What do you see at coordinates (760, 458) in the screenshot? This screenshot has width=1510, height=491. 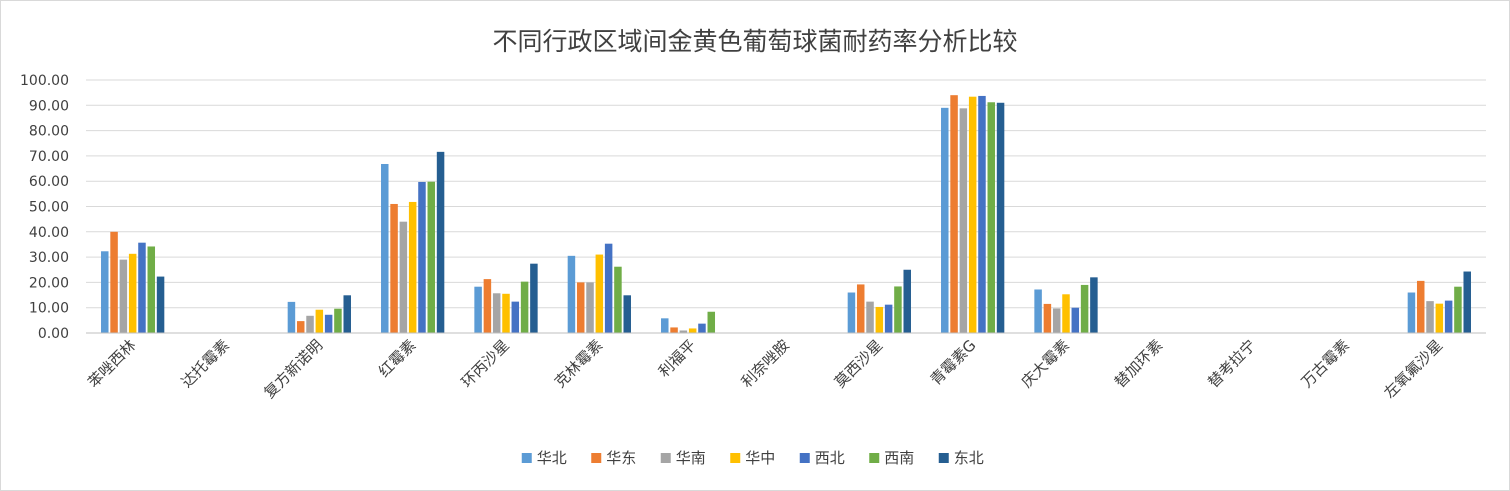 I see `legend-label: 华中` at bounding box center [760, 458].